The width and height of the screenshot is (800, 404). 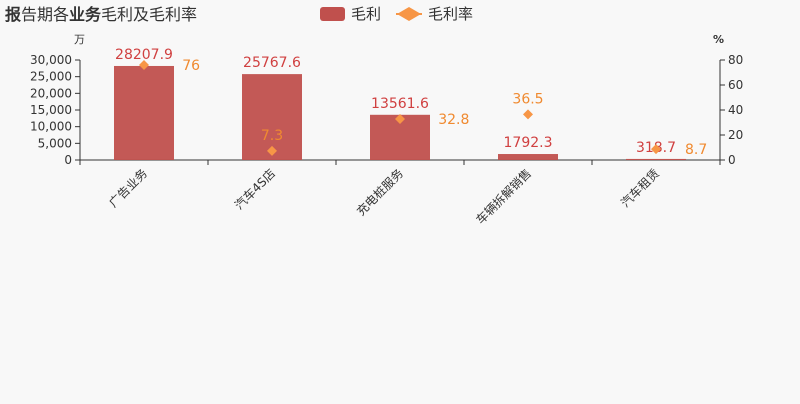 What do you see at coordinates (254, 189) in the screenshot?
I see `x-tick-label: 汽车4S店` at bounding box center [254, 189].